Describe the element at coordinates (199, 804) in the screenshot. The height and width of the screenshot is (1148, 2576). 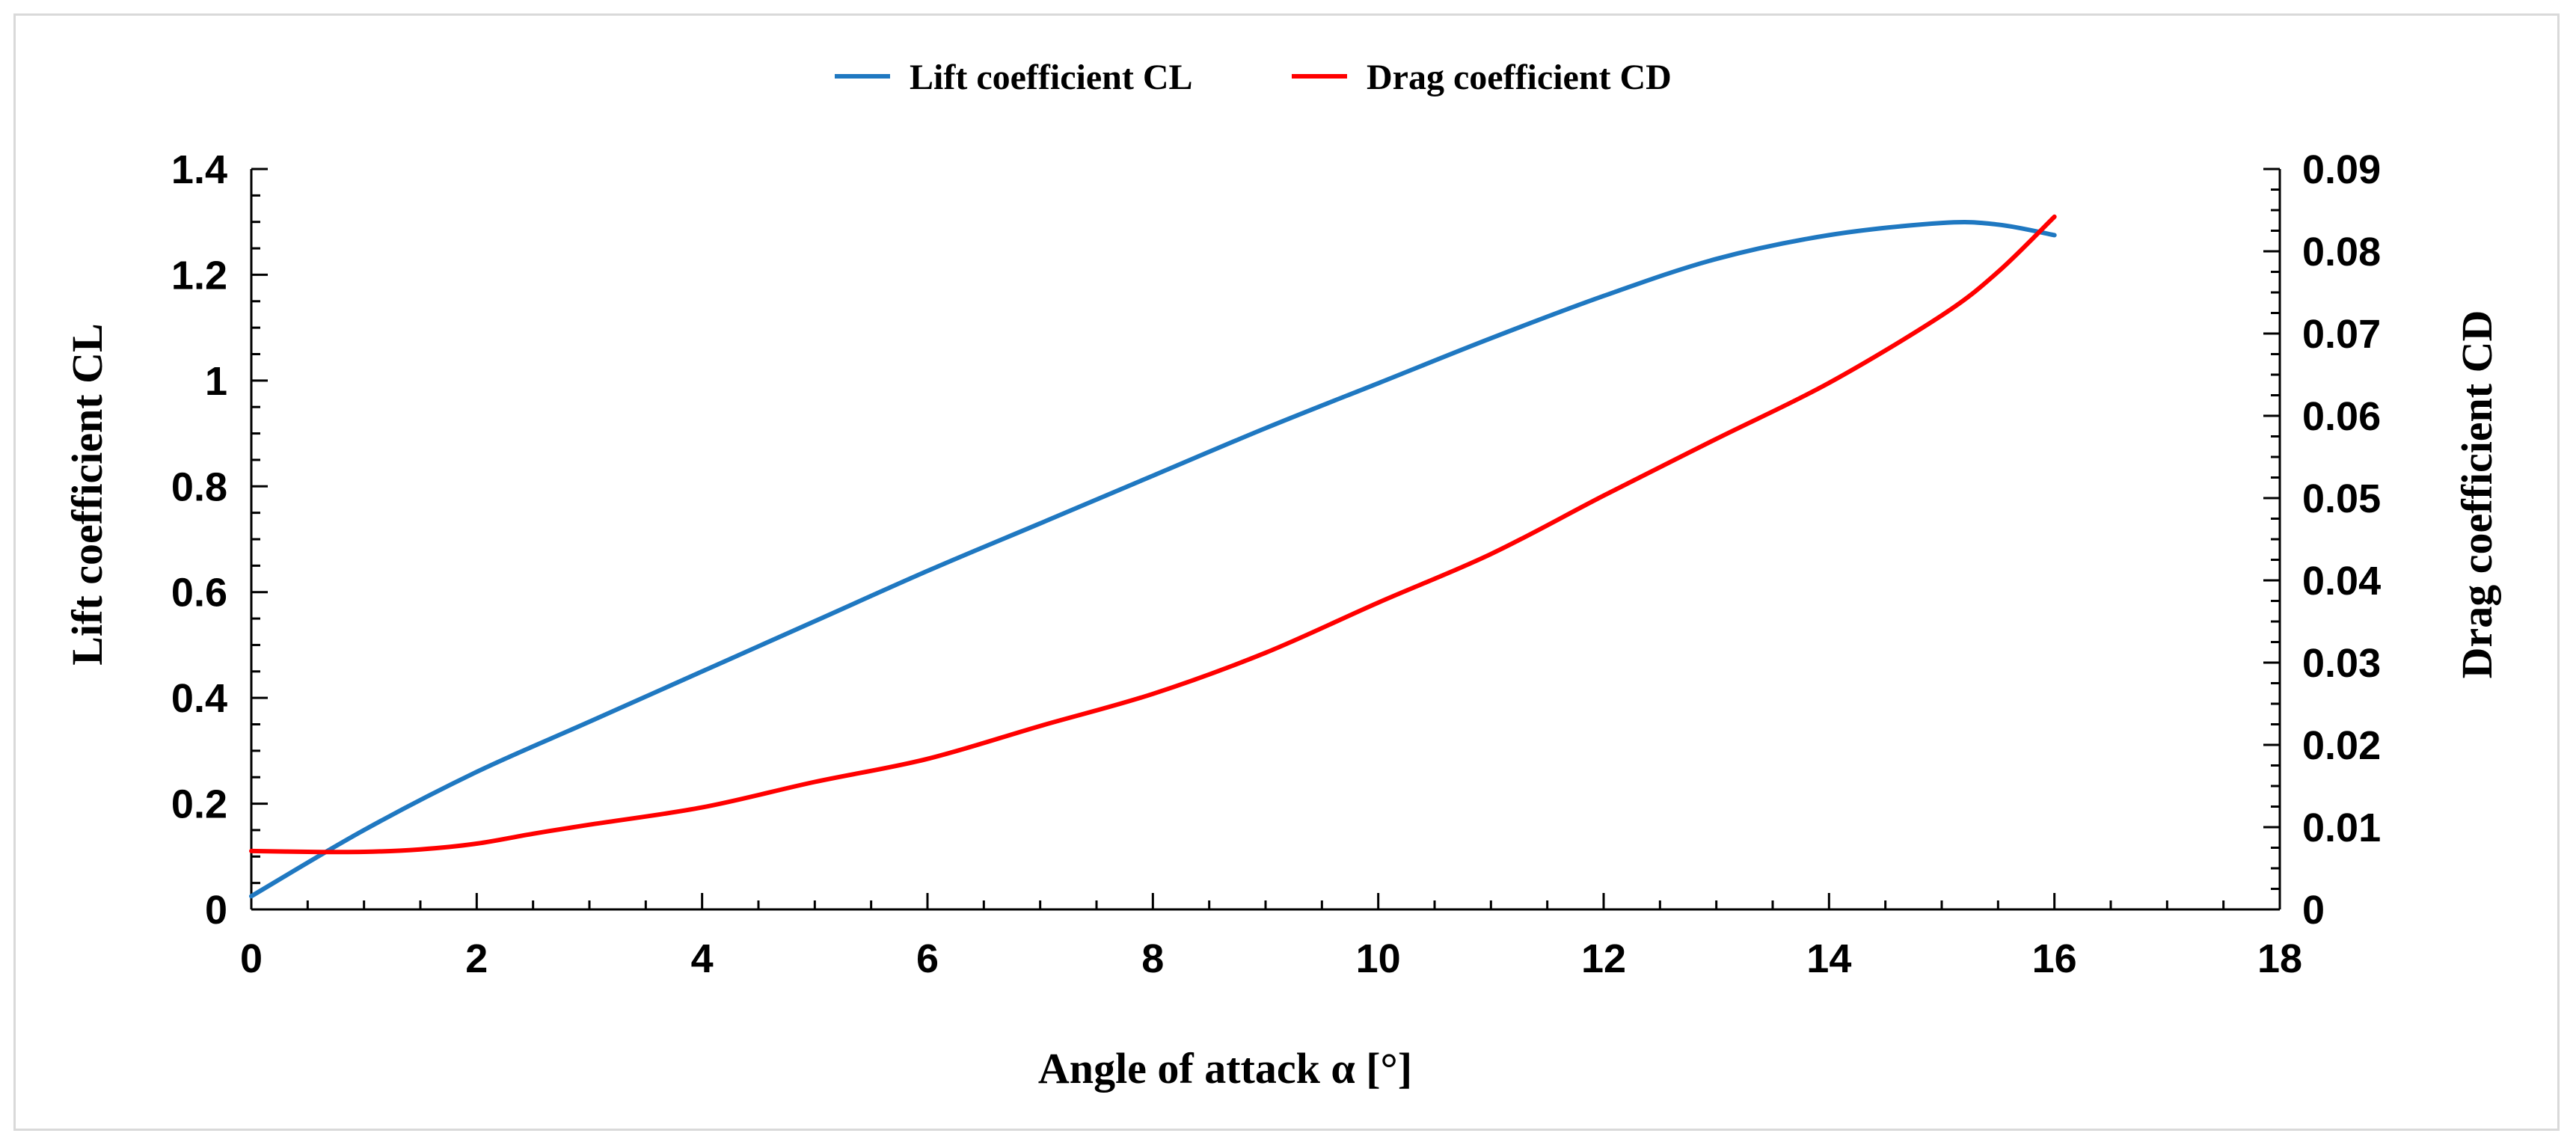
I see `y-tick-label: 0.2` at that location.